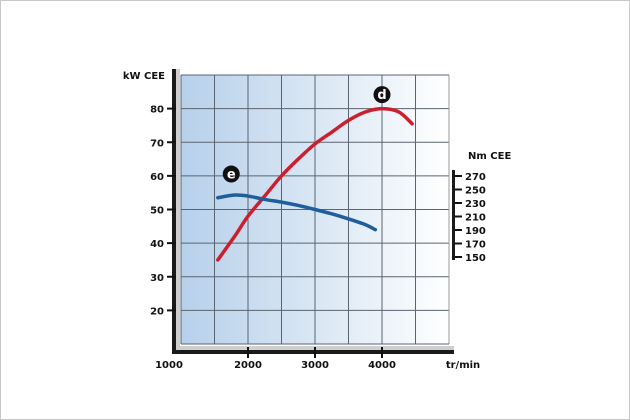 The width and height of the screenshot is (630, 420). Describe the element at coordinates (144, 76) in the screenshot. I see `y-axis-title: kW CEE` at that location.